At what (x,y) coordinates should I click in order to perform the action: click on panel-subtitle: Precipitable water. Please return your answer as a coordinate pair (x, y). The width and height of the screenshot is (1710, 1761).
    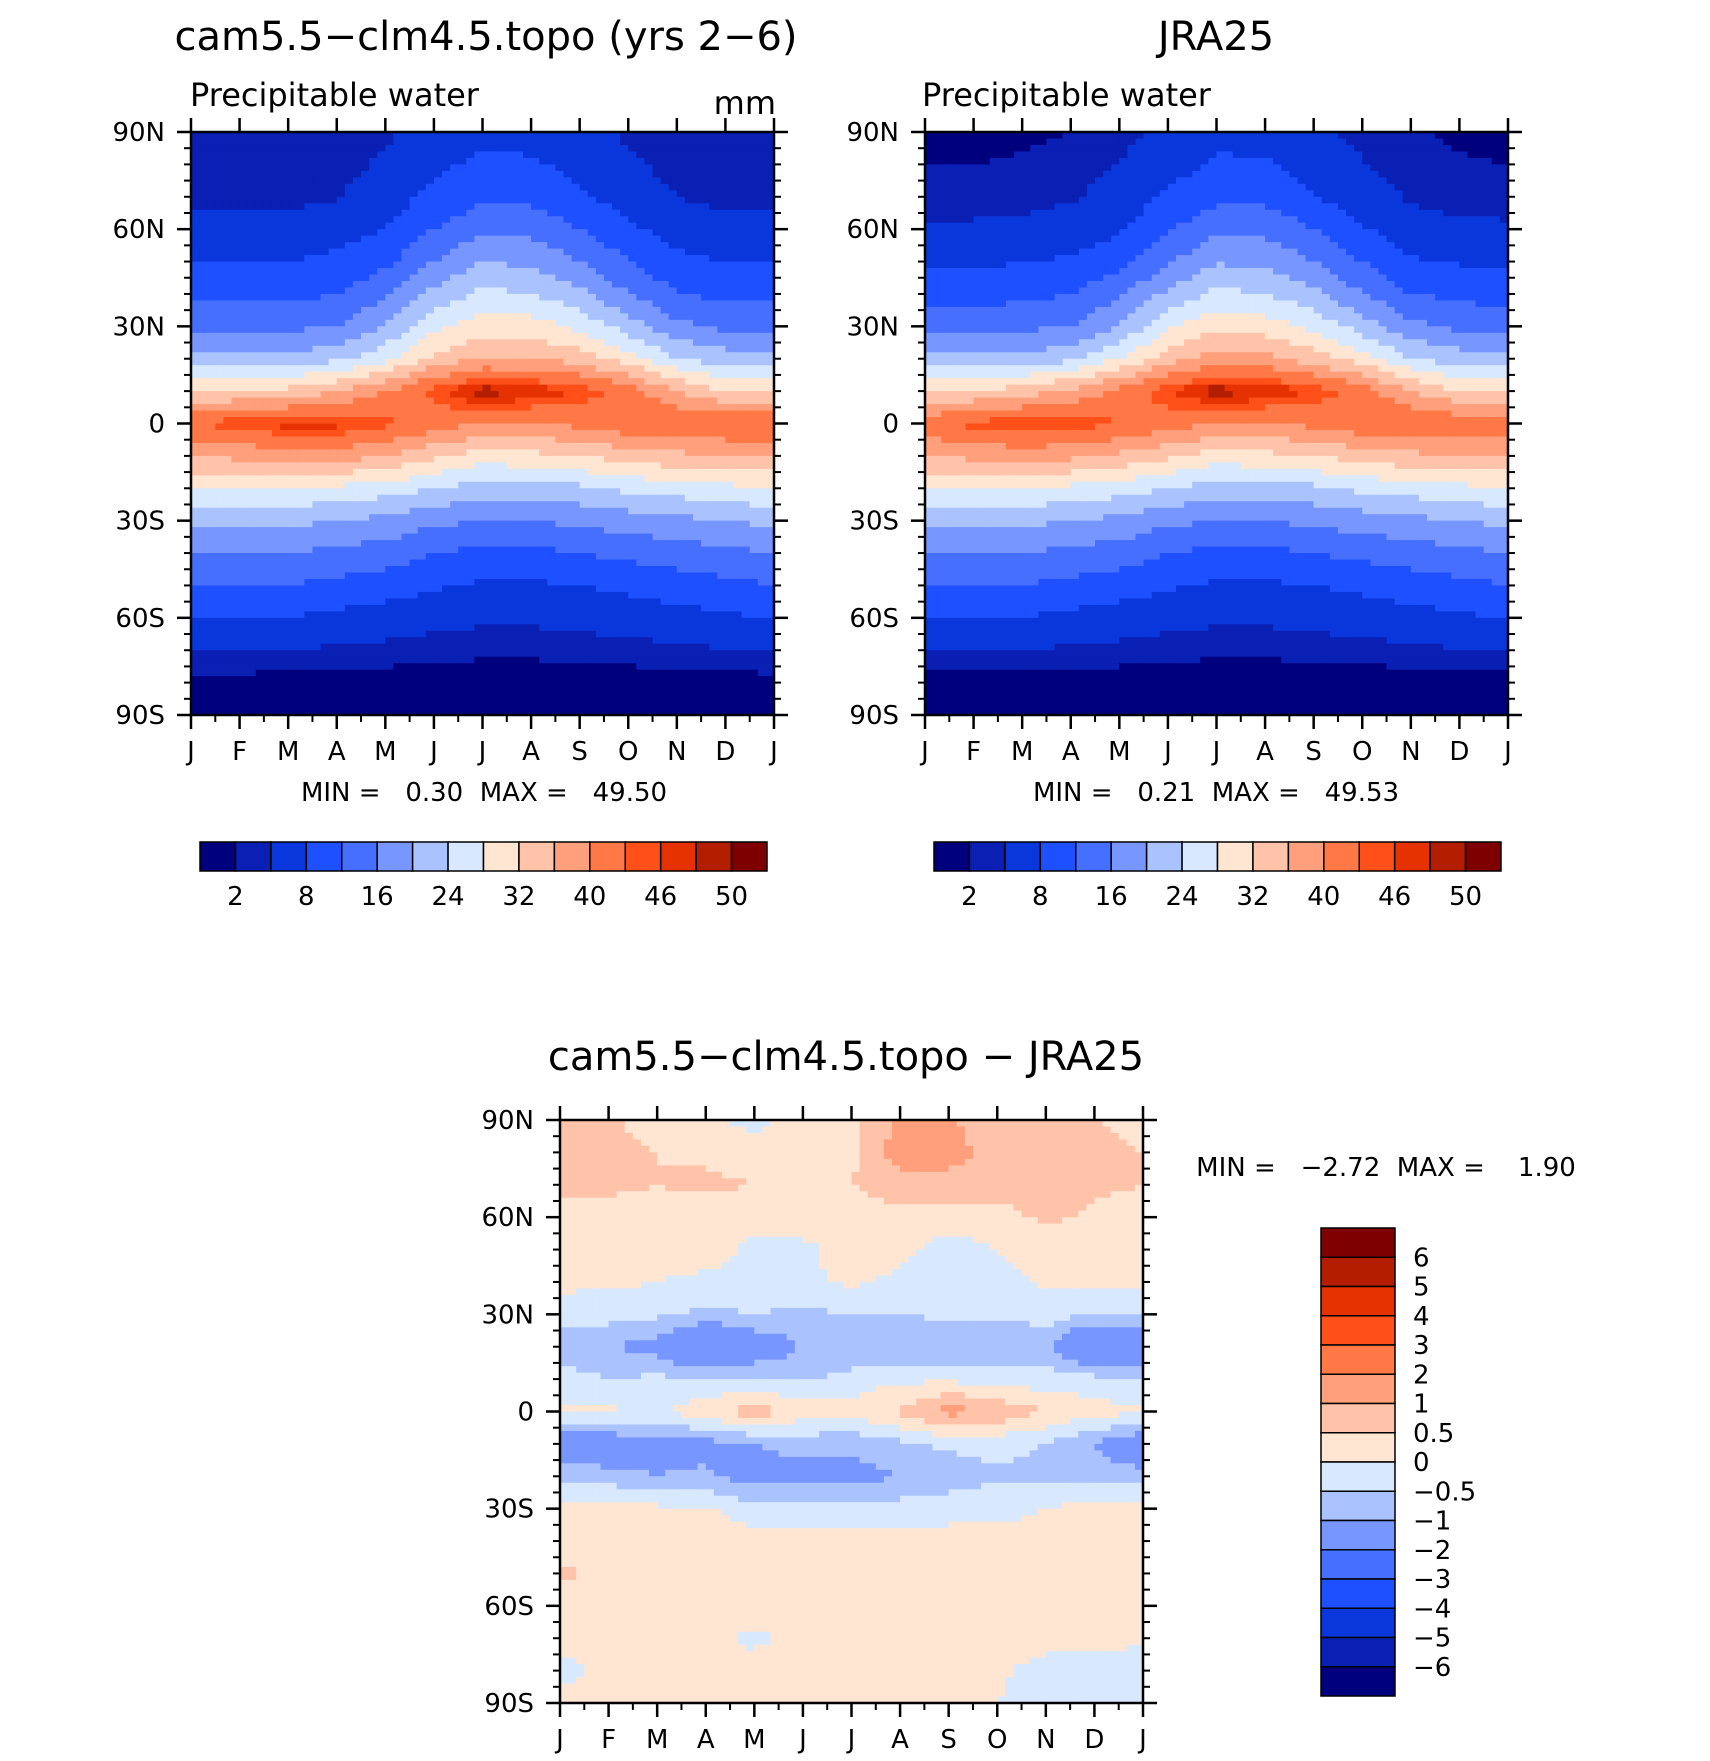
    Looking at the image, I should click on (335, 95).